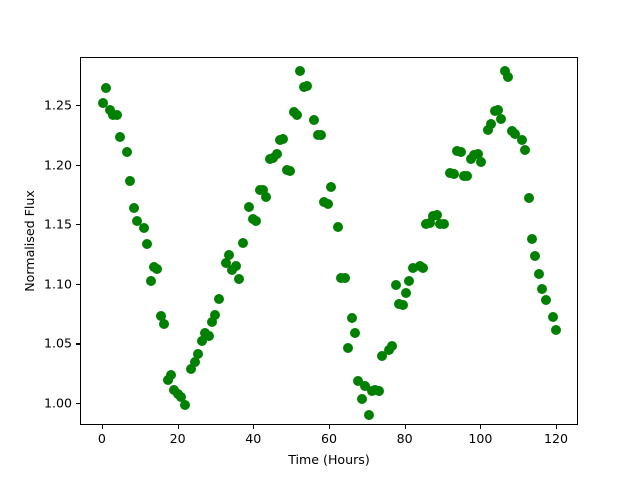 Image resolution: width=640 pixels, height=480 pixels. Describe the element at coordinates (329, 438) in the screenshot. I see `x-tick-label: 60` at that location.